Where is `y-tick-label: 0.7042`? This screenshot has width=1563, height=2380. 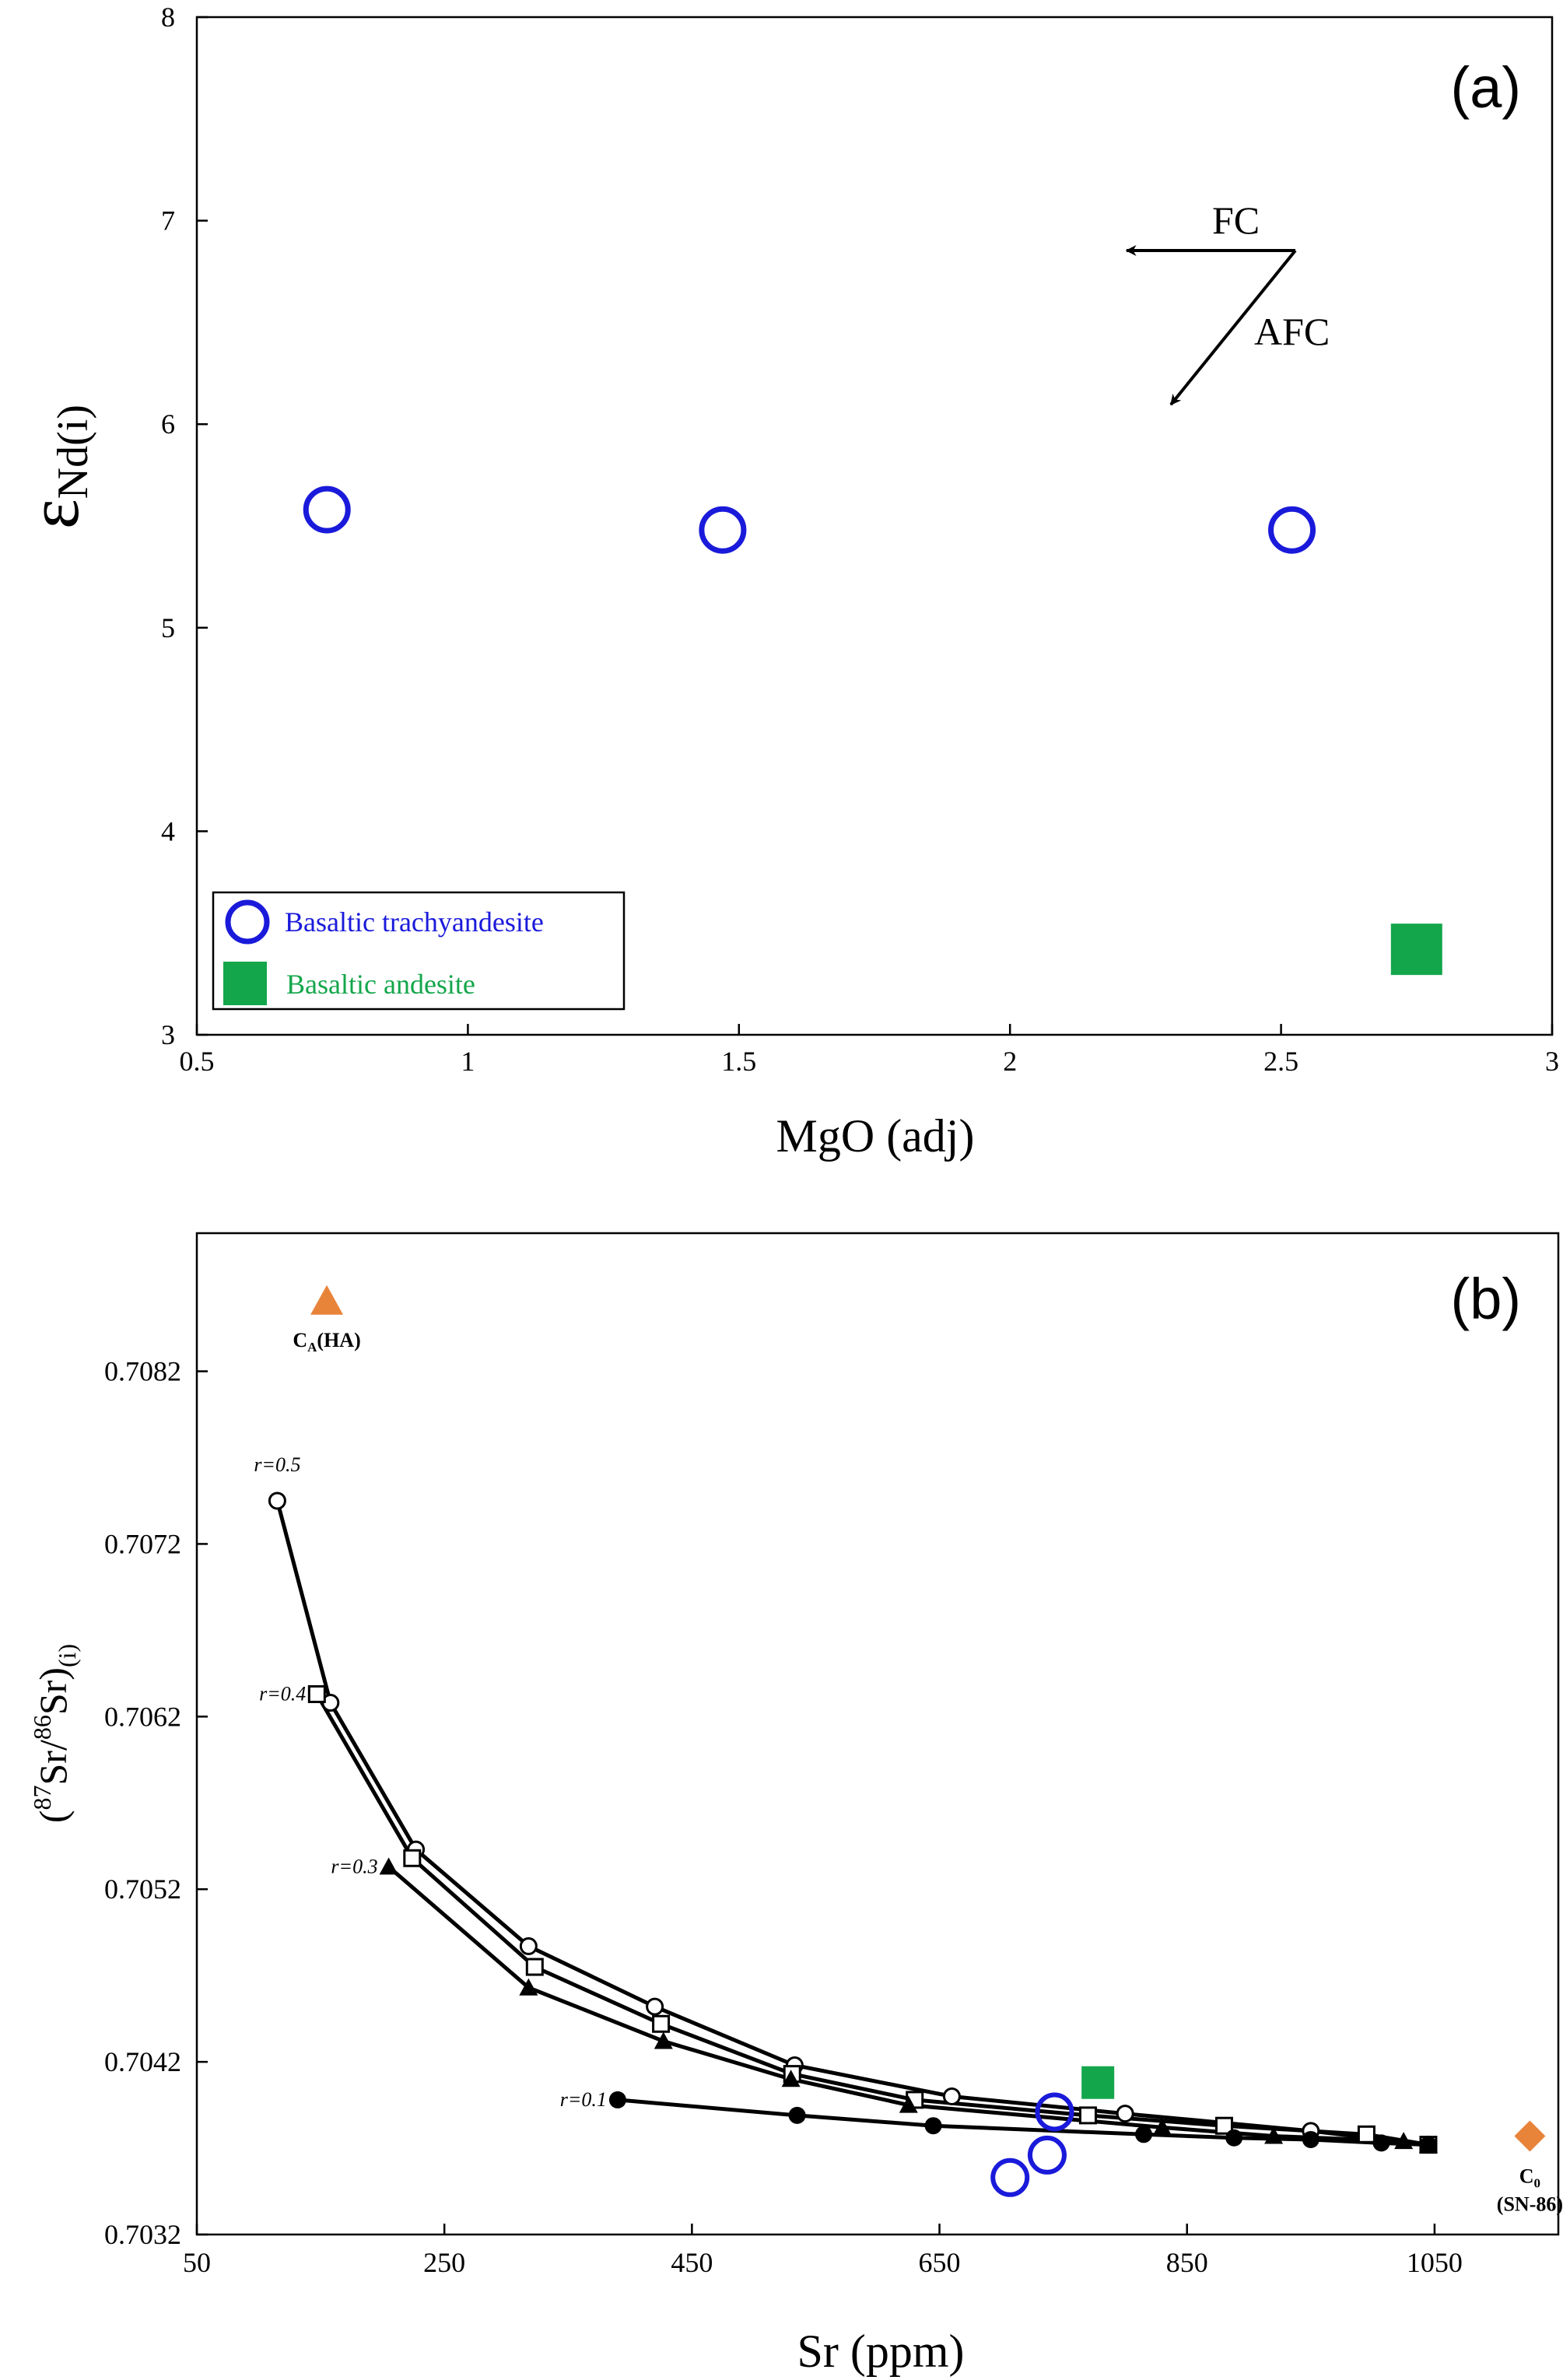 y-tick-label: 0.7042 is located at coordinates (142, 2062).